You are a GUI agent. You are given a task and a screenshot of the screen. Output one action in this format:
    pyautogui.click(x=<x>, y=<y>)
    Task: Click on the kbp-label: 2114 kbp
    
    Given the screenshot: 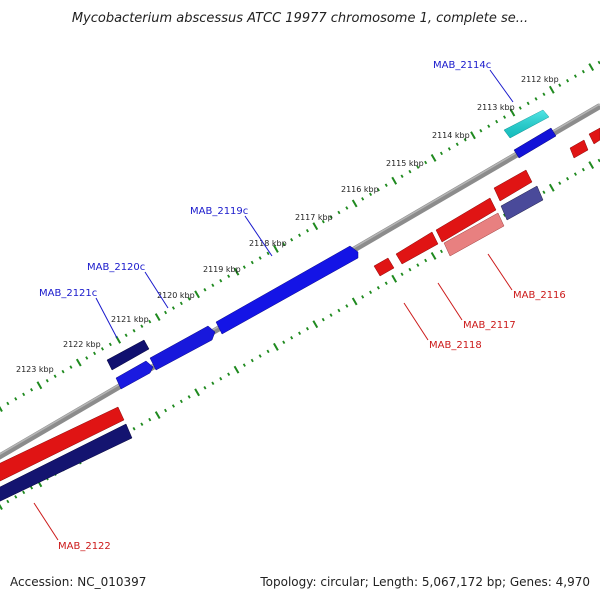 What is the action you would take?
    pyautogui.click(x=451, y=135)
    